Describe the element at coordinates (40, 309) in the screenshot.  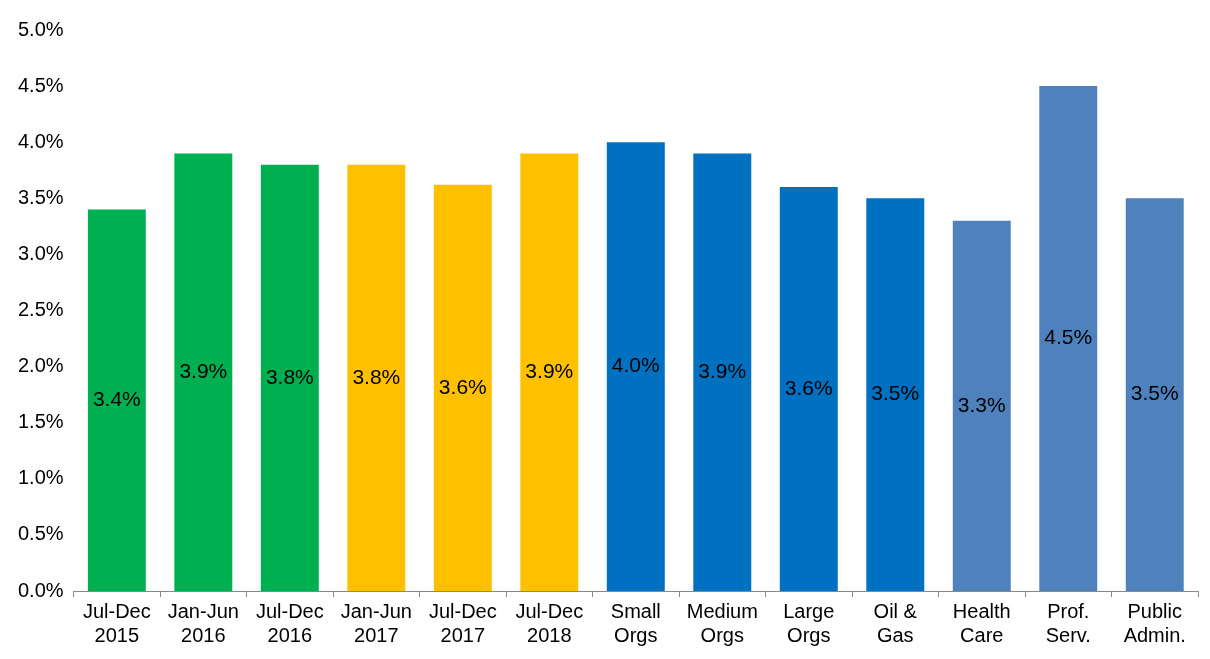
I see `y-tick-label: 2.5%` at that location.